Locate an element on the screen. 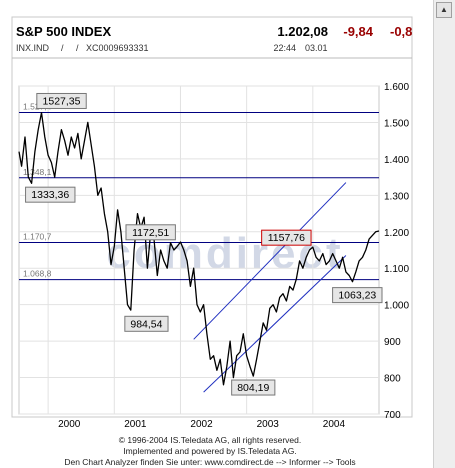 This screenshot has height=468, width=455. annotation-label: 804,19 is located at coordinates (253, 388).